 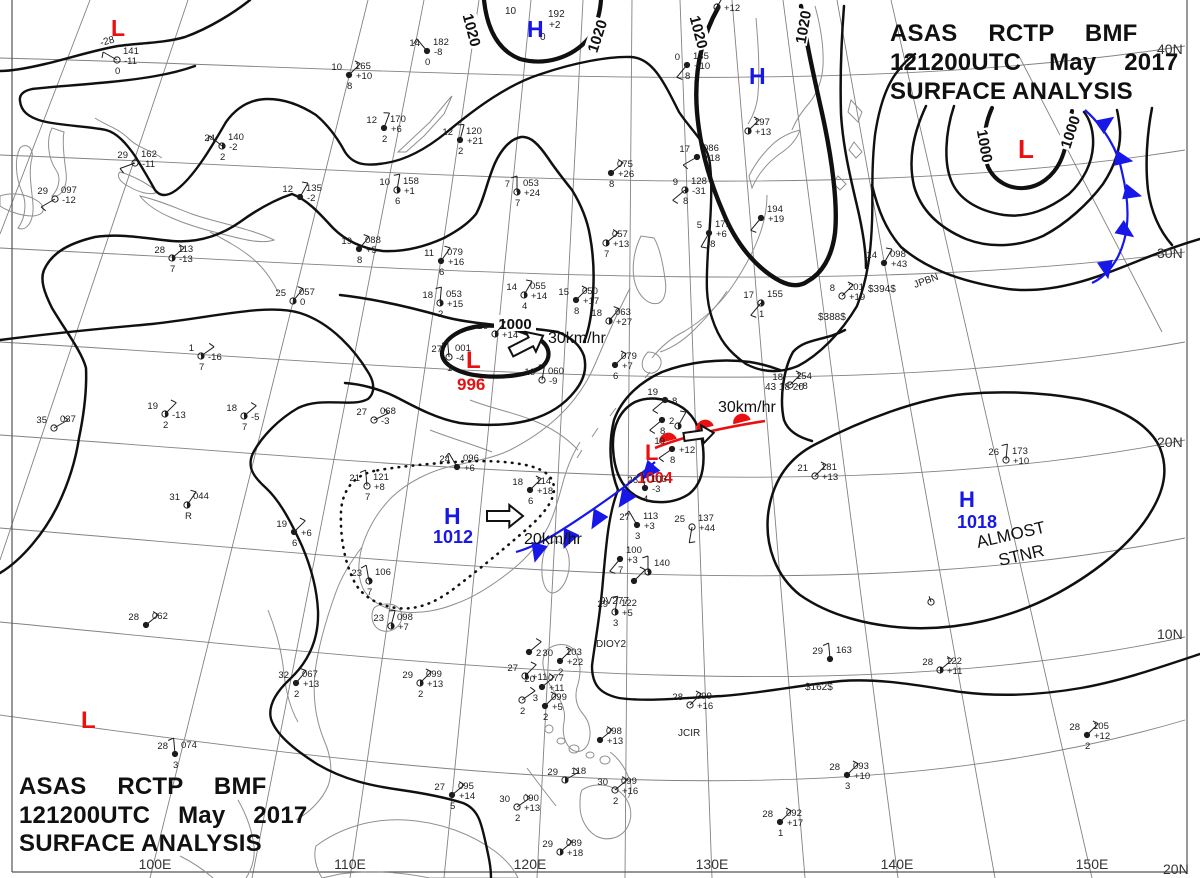 What do you see at coordinates (189, 745) in the screenshot?
I see `svg-text: 074` at bounding box center [189, 745].